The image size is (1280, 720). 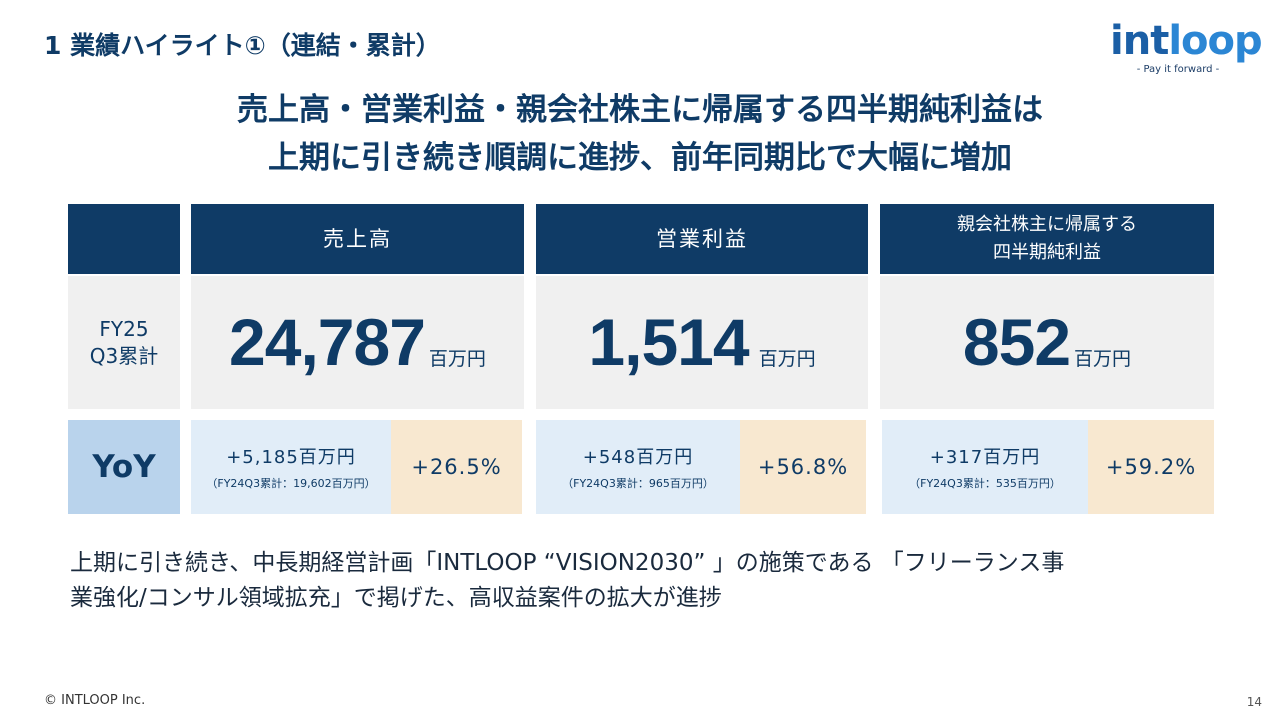 I want to click on table-header-net-income-line-1: 親会社株主に帰属する, so click(x=1047, y=224).